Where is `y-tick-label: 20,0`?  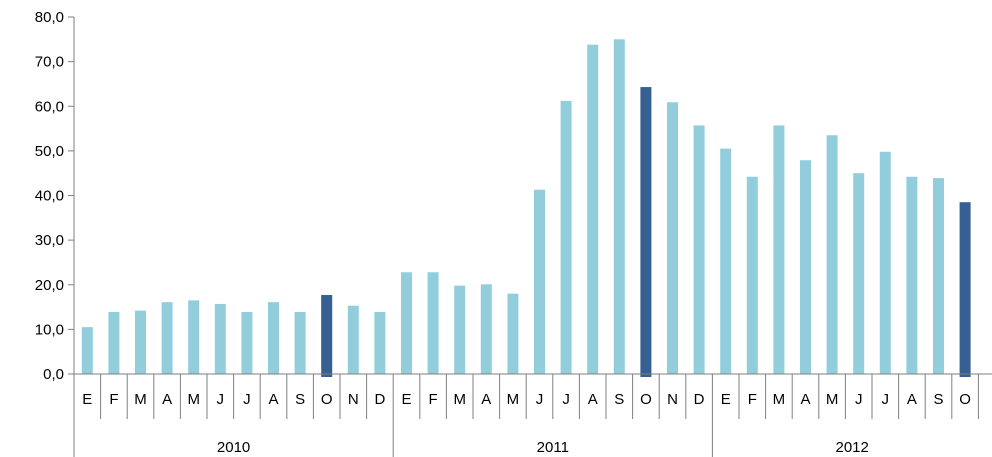
y-tick-label: 20,0 is located at coordinates (49, 285).